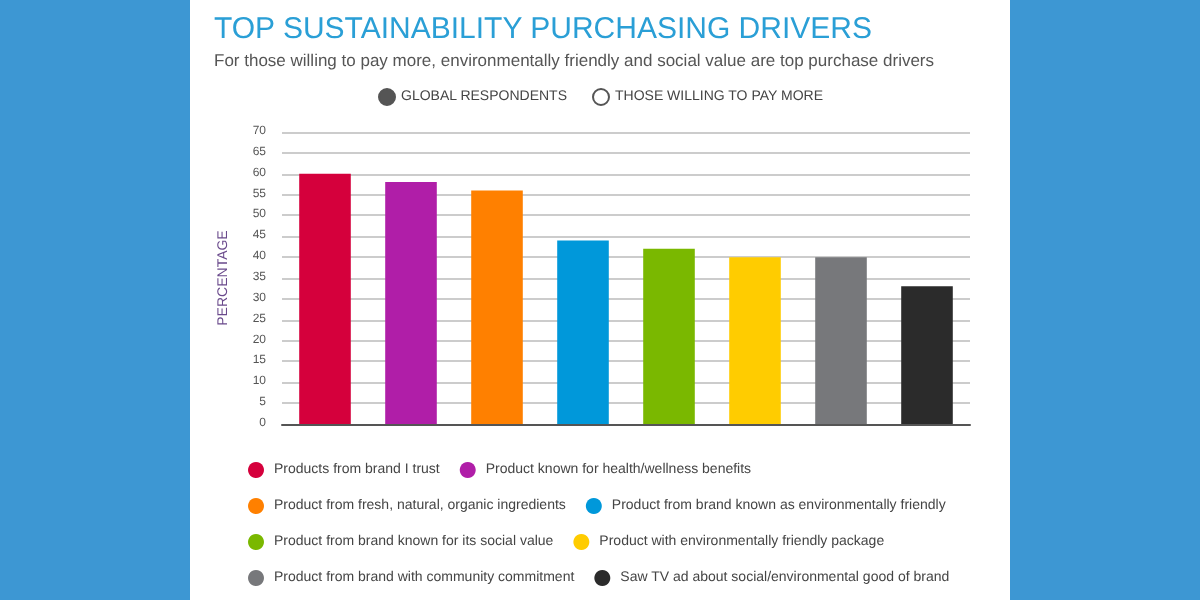  What do you see at coordinates (575, 60) in the screenshot?
I see `chart-subtitle: For those willing to pay more, environmentally friendly and social value are top purchase drivers` at bounding box center [575, 60].